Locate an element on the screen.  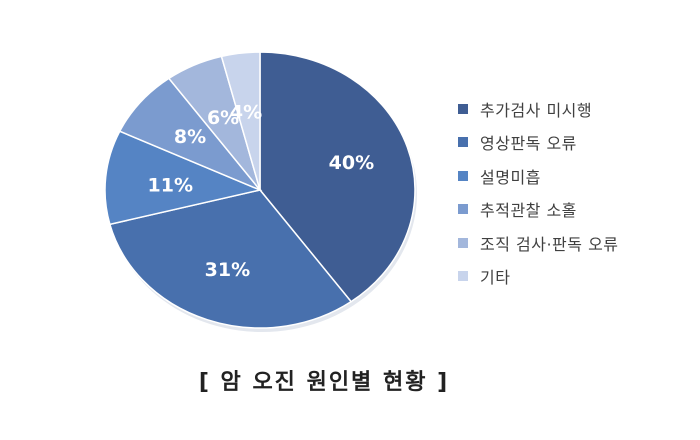
legend-label-5: 조직 검사·판독 오류 is located at coordinates (549, 244).